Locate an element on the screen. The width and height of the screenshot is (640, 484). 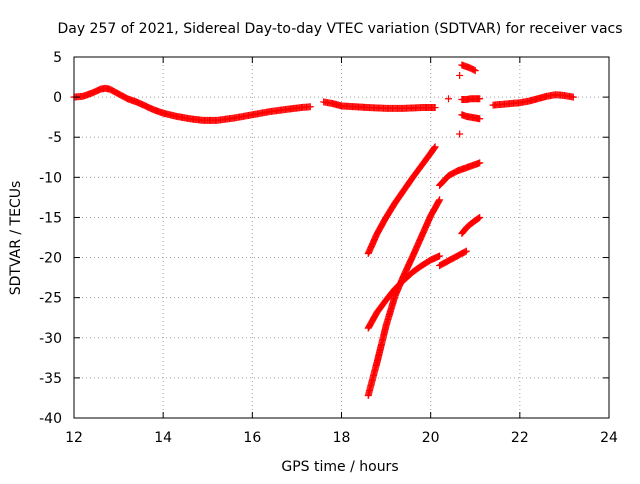
series-arc-a is located at coordinates (401, 200).